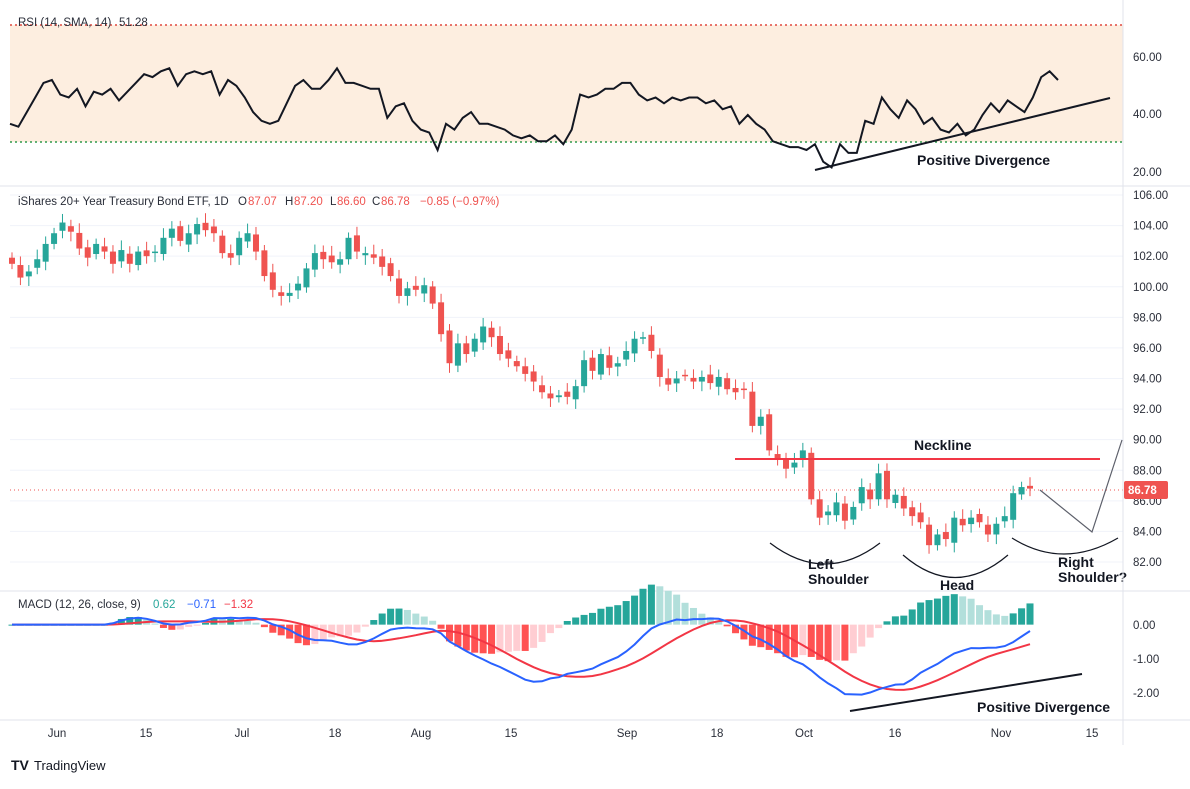 This screenshot has width=1190, height=789. I want to click on macd-value-1: 0.62, so click(164, 605).